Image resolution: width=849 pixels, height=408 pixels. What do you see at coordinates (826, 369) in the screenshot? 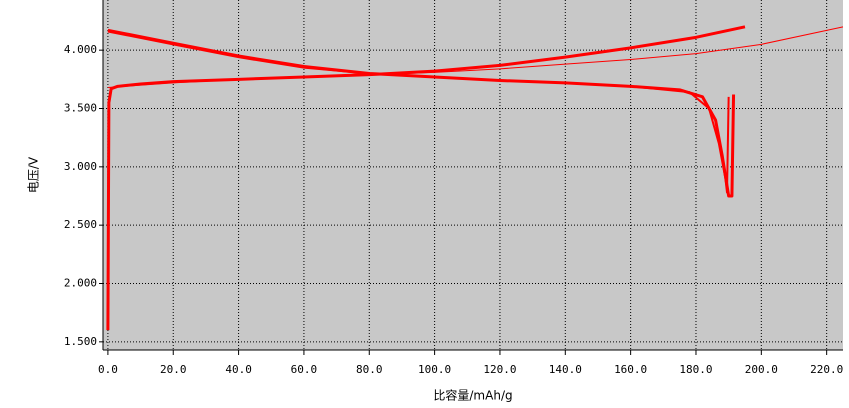
I see `x-tick-label: 220.0` at bounding box center [826, 369].